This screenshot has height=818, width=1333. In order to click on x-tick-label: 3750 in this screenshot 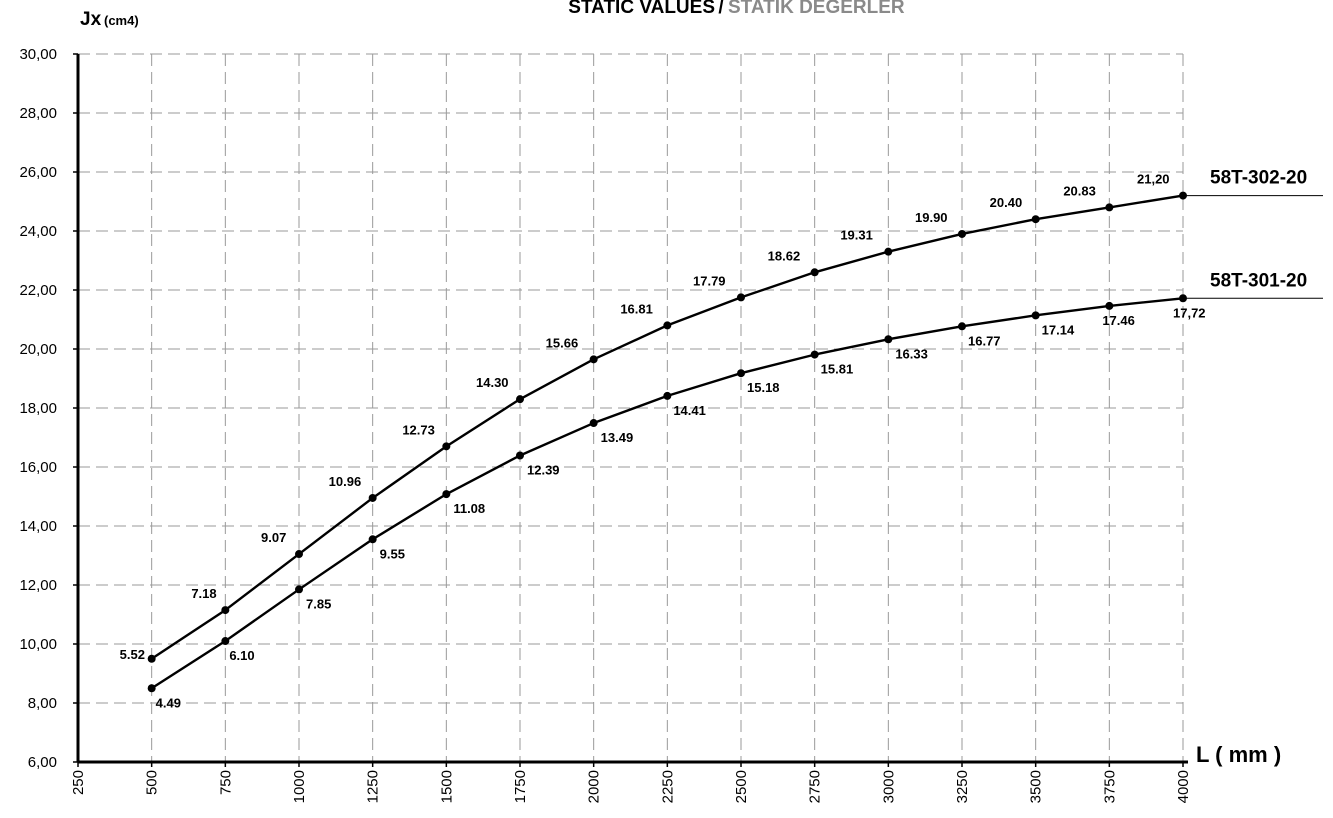, I will do `click(1109, 786)`.